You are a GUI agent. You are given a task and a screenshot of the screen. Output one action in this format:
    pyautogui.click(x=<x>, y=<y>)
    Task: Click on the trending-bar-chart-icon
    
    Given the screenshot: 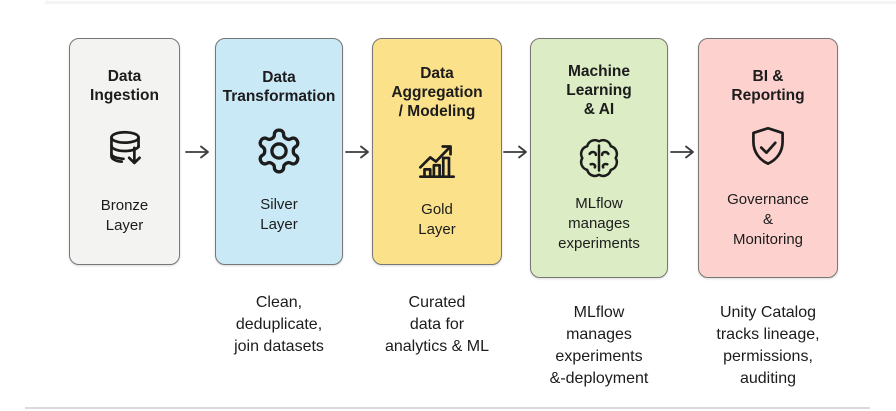 What is the action you would take?
    pyautogui.click(x=437, y=160)
    